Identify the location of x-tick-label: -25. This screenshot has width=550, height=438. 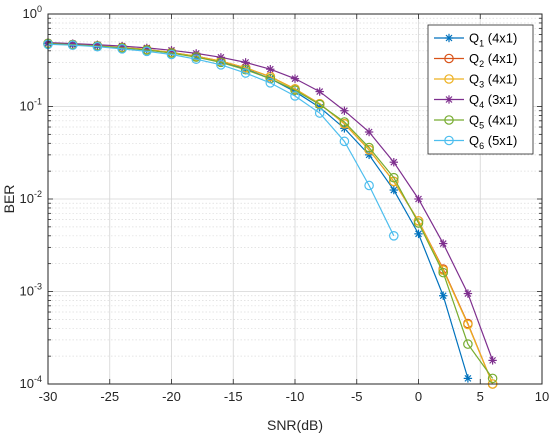
(109, 396).